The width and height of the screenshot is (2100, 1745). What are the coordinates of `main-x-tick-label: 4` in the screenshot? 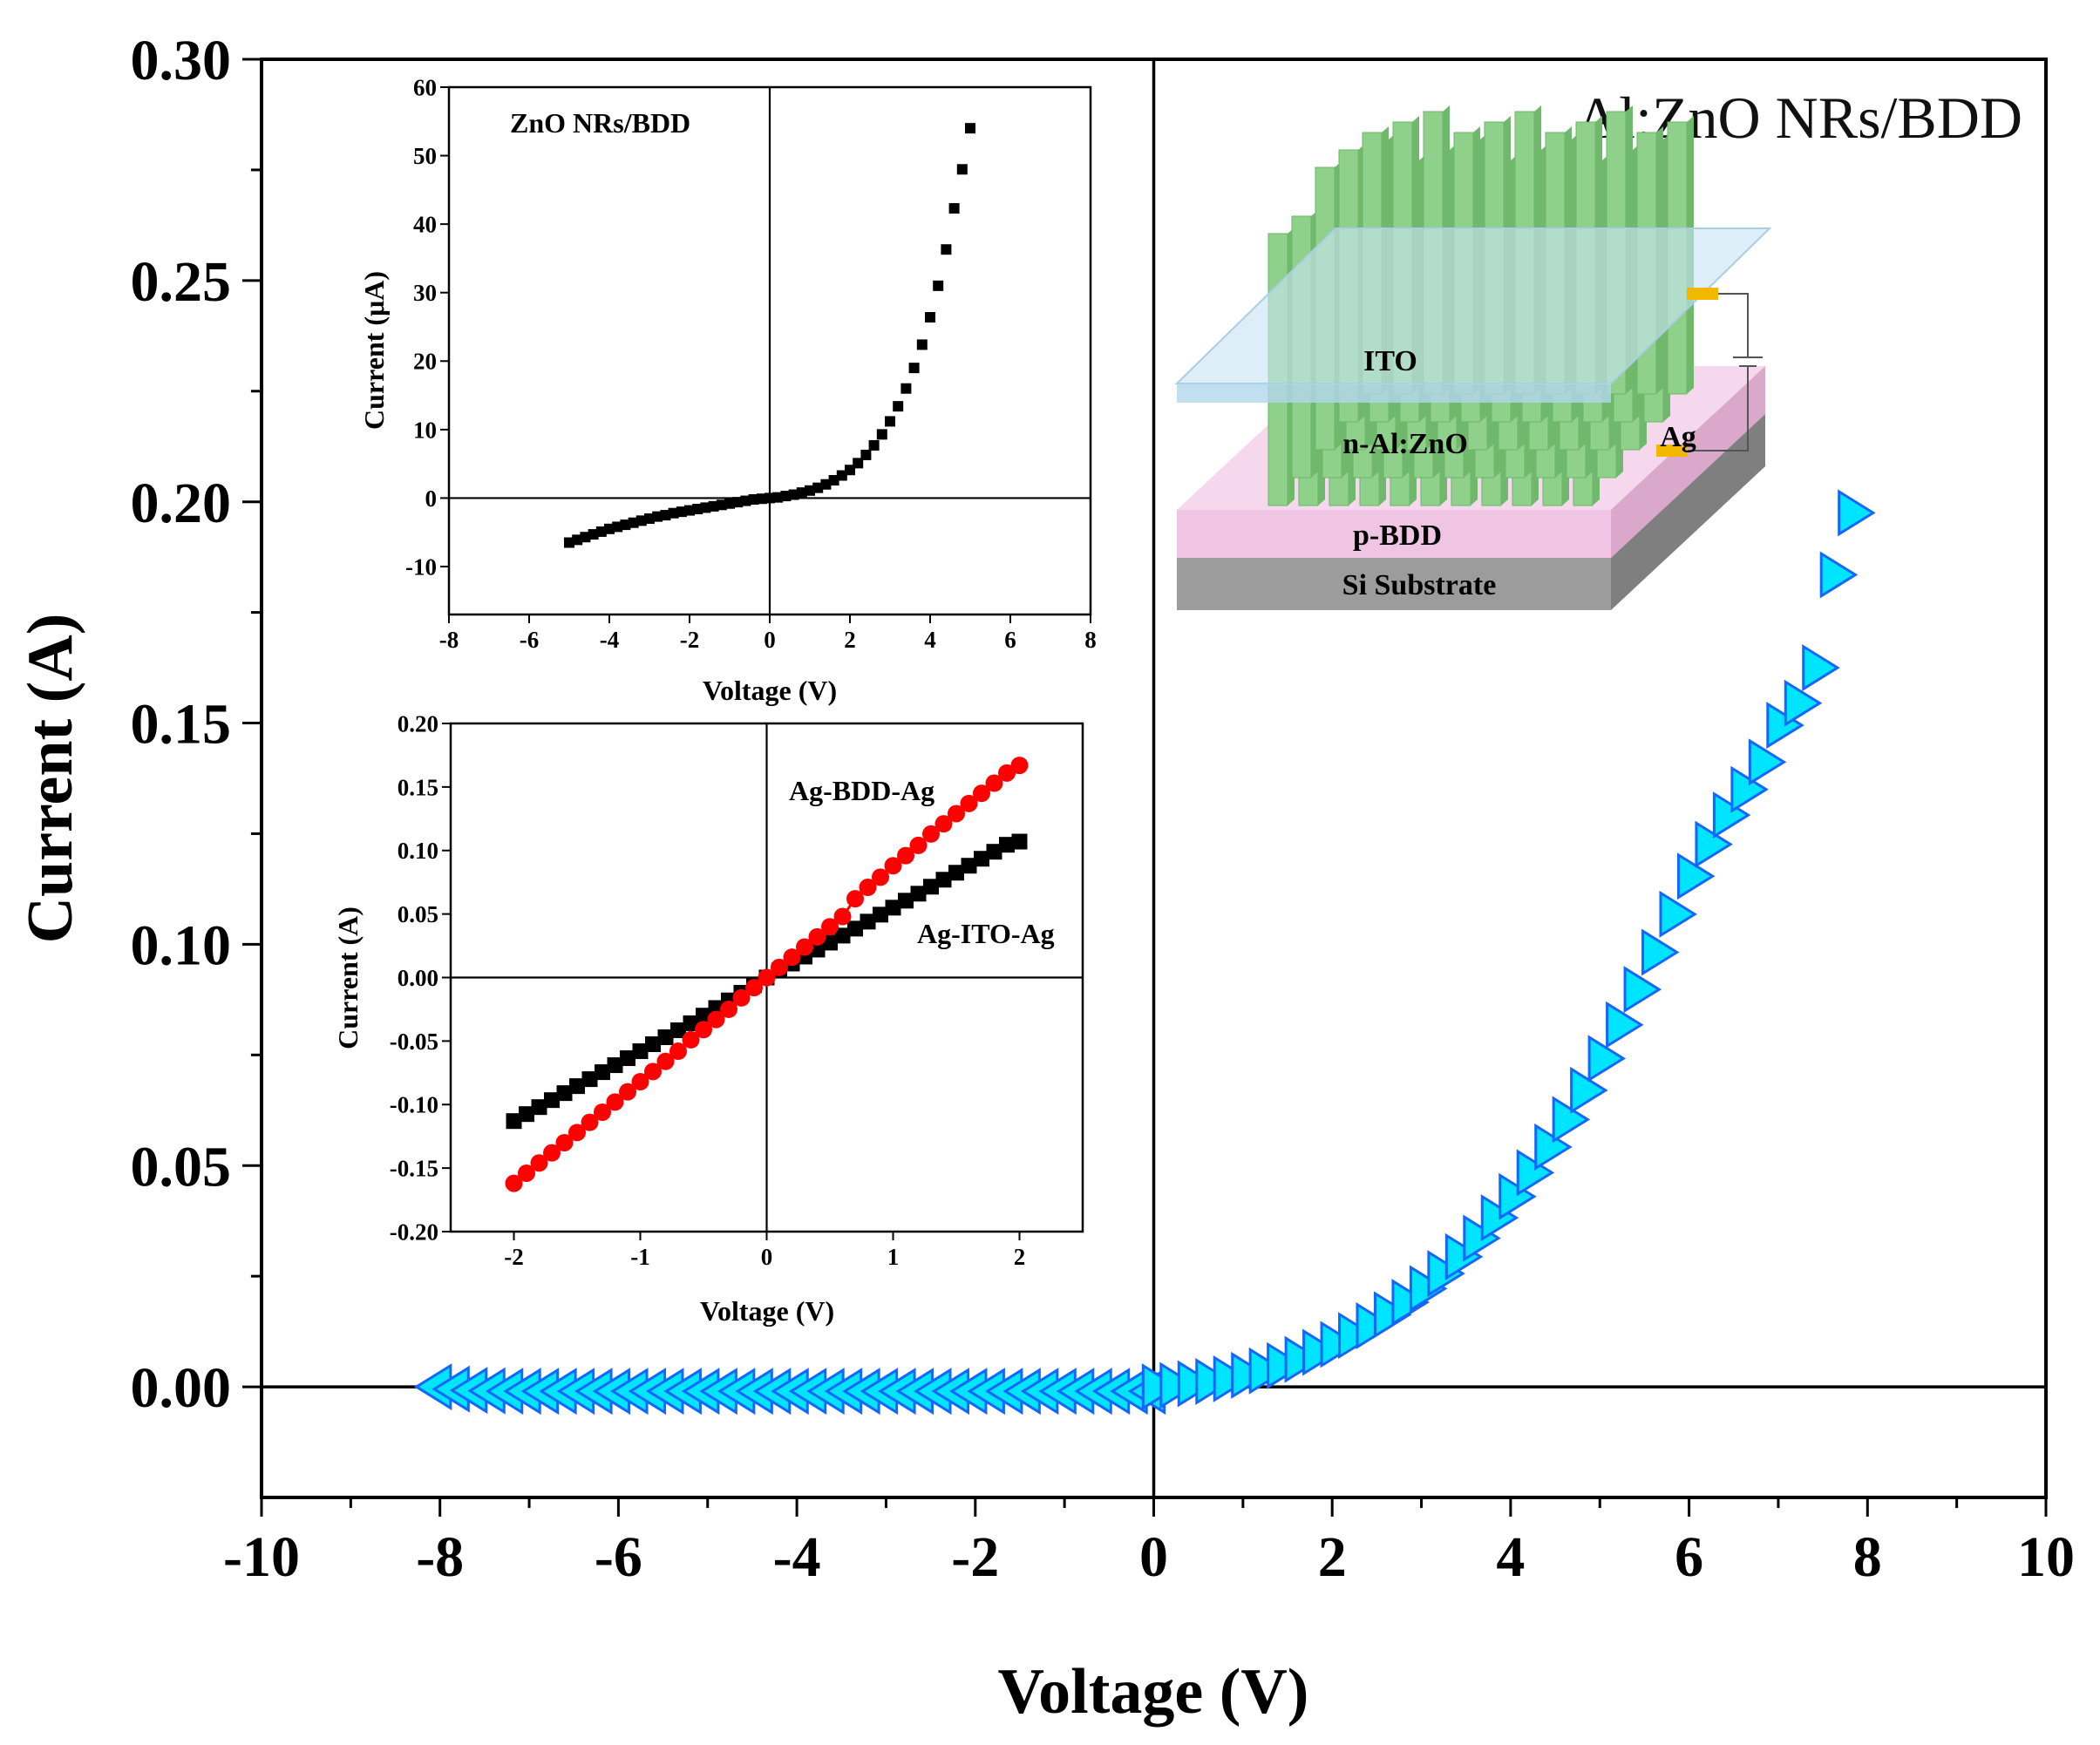 It's located at (1511, 1557).